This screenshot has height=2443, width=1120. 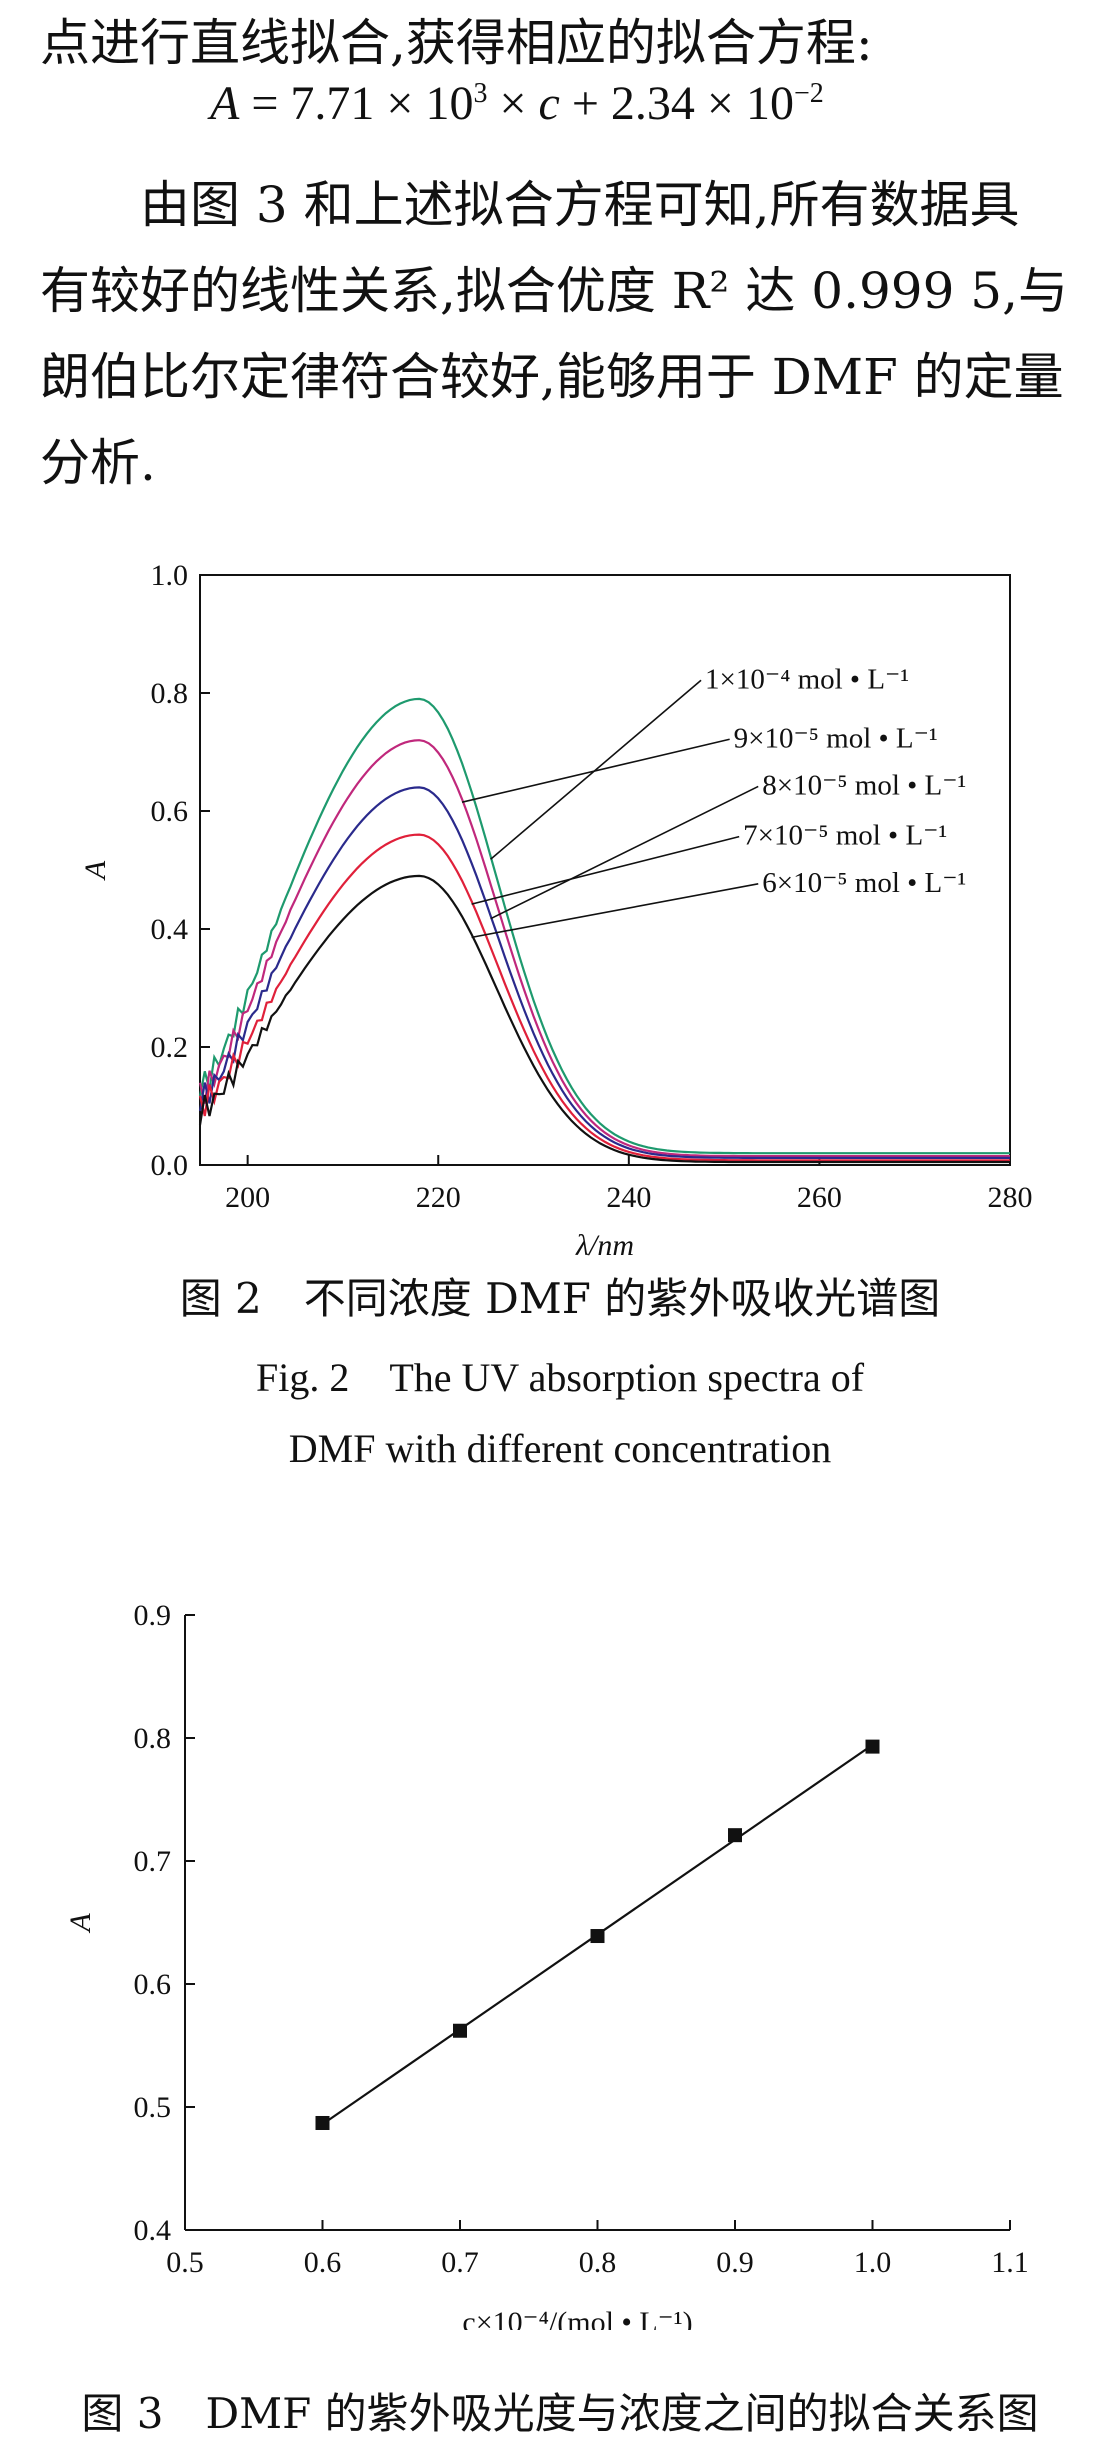 What do you see at coordinates (560, 1448) in the screenshot?
I see `figure2-caption-en-2: DMF with different concentration` at bounding box center [560, 1448].